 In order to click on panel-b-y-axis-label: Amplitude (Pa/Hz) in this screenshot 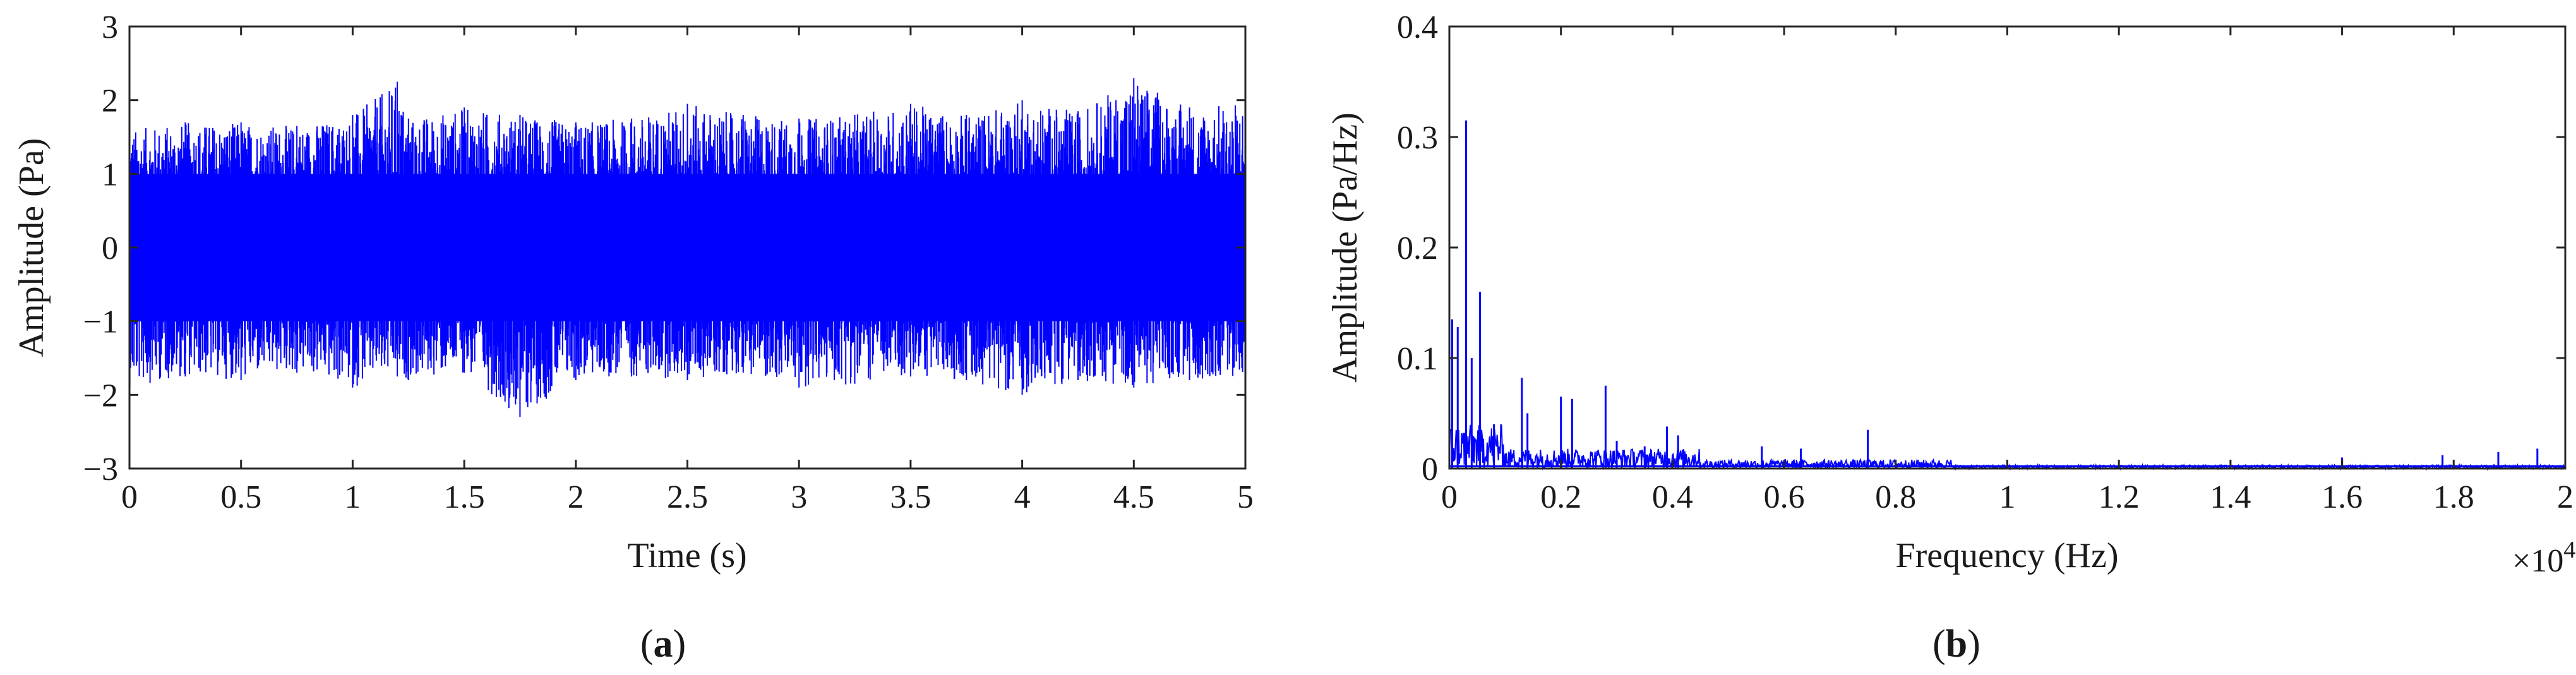, I will do `click(1345, 247)`.